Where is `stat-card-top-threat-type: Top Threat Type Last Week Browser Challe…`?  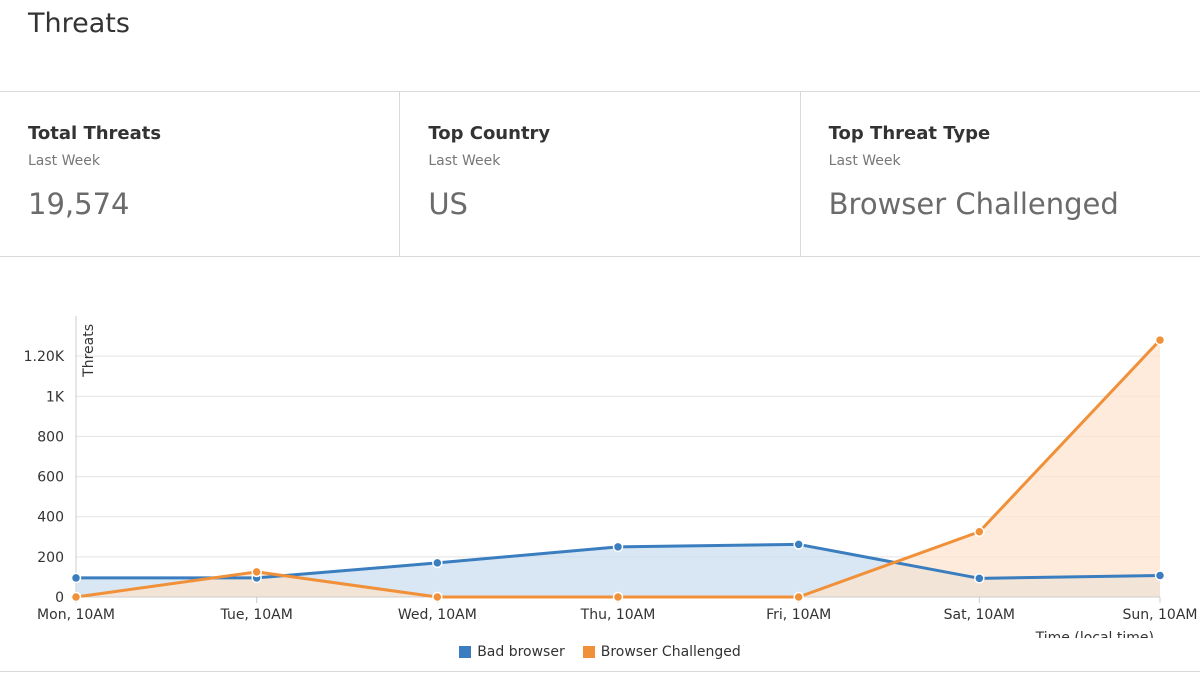
stat-card-top-threat-type: Top Threat Type Last Week Browser Challe… is located at coordinates (1000, 174).